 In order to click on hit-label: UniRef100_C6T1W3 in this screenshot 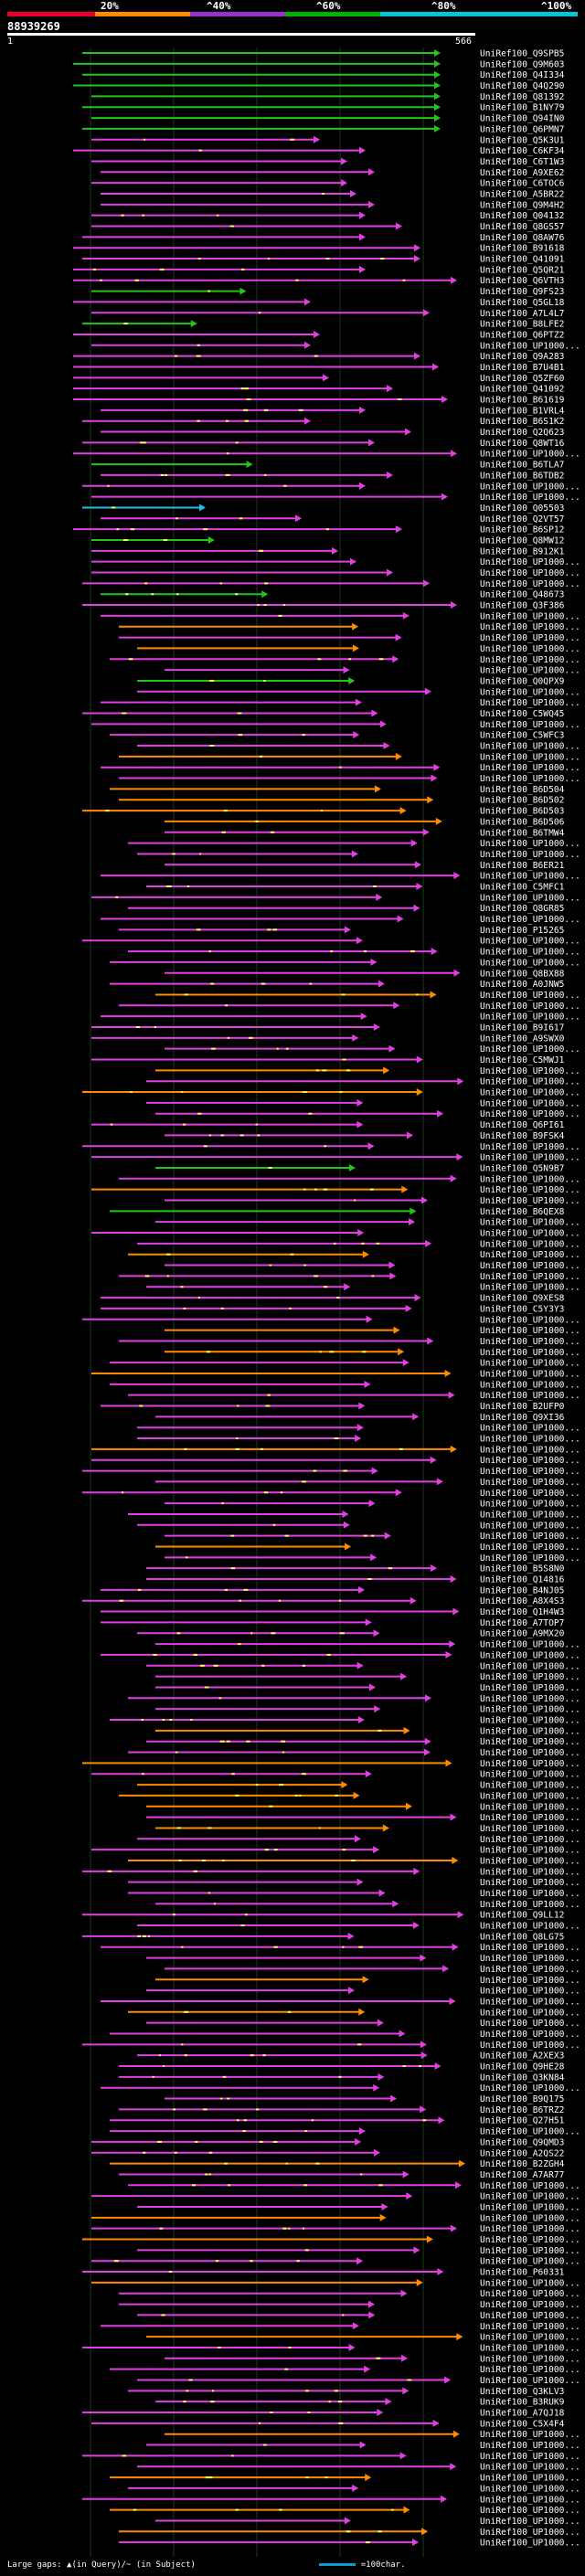, I will do `click(522, 162)`.